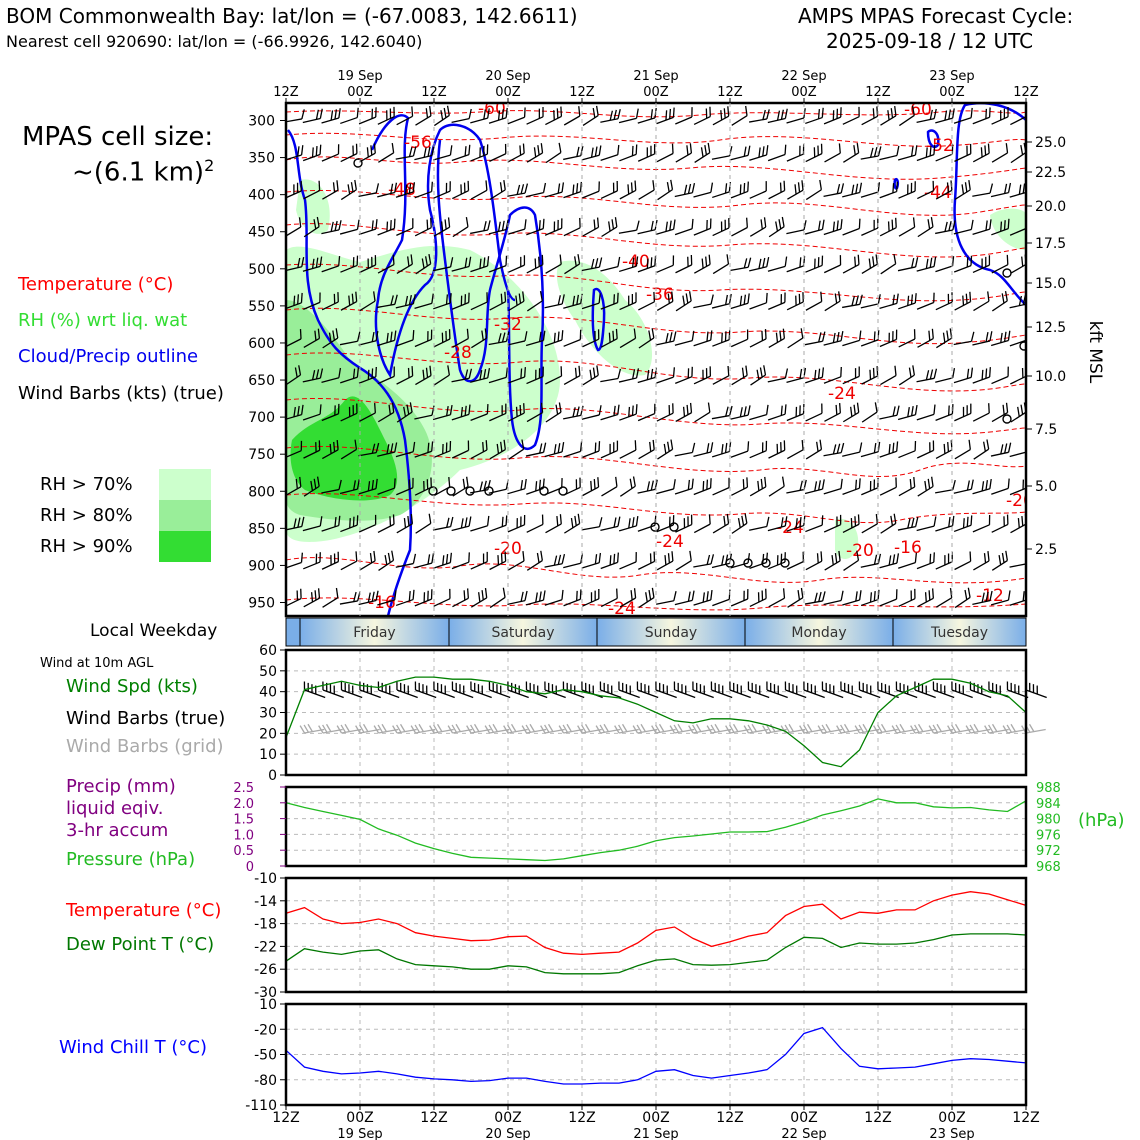 The image size is (1140, 1140). I want to click on legend-temperature: Temperature (°C), so click(96, 284).